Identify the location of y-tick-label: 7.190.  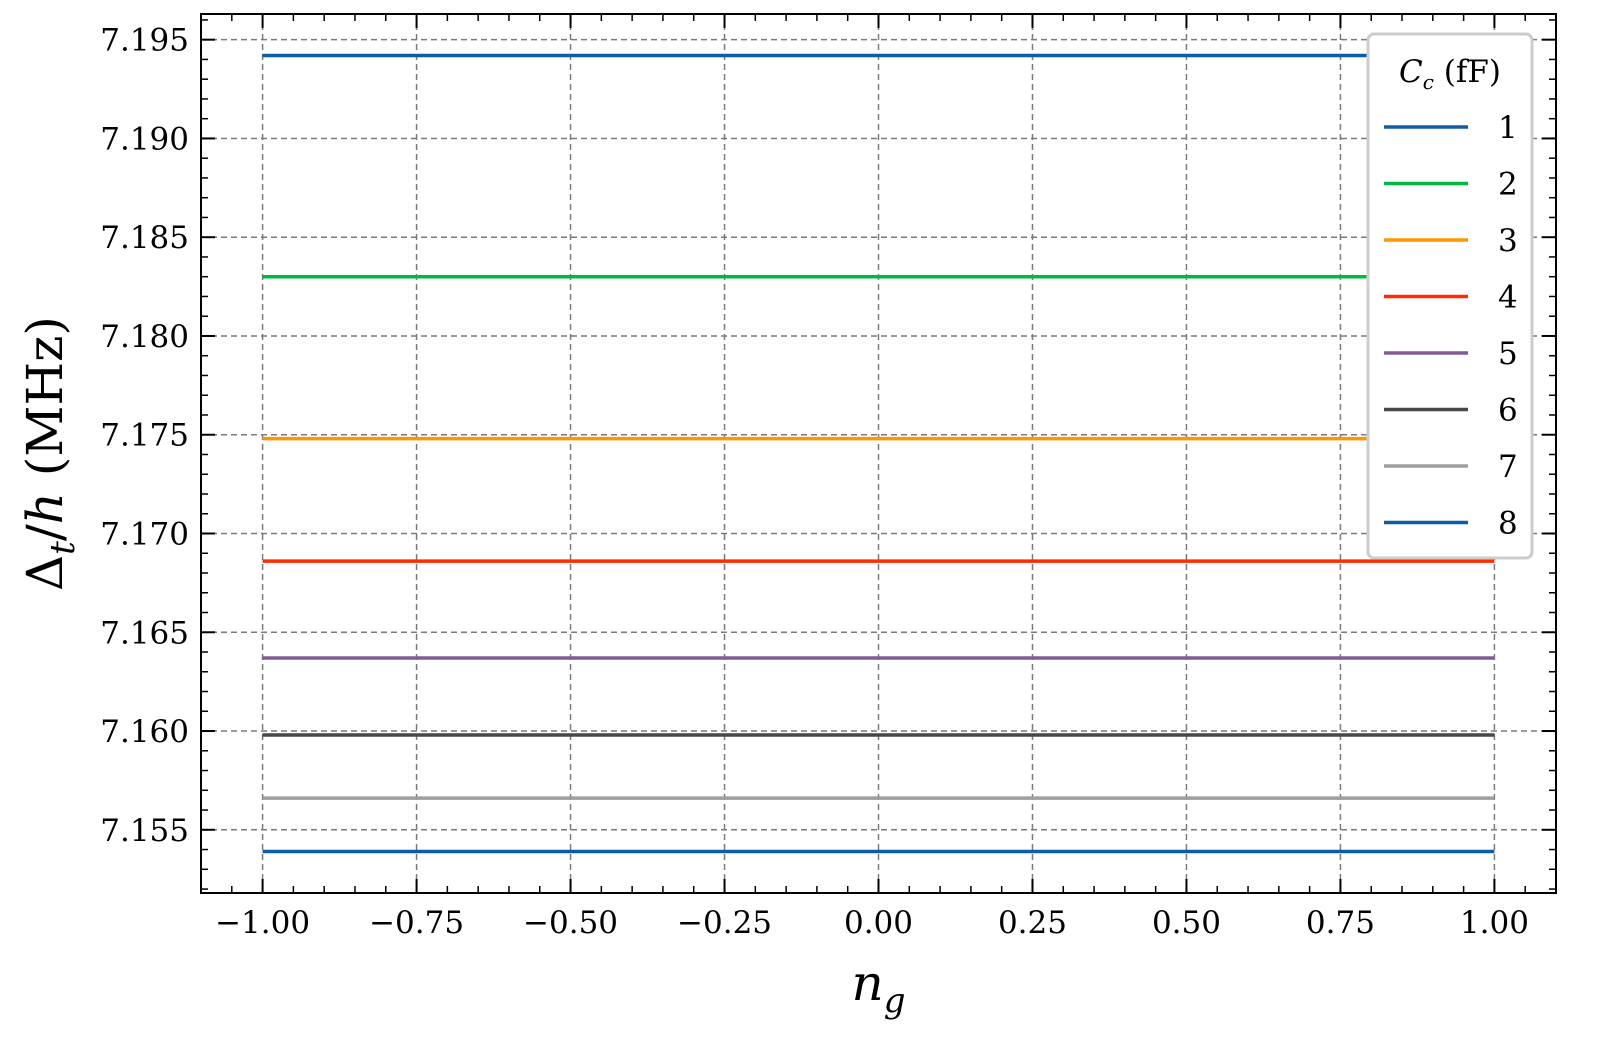
(144, 139).